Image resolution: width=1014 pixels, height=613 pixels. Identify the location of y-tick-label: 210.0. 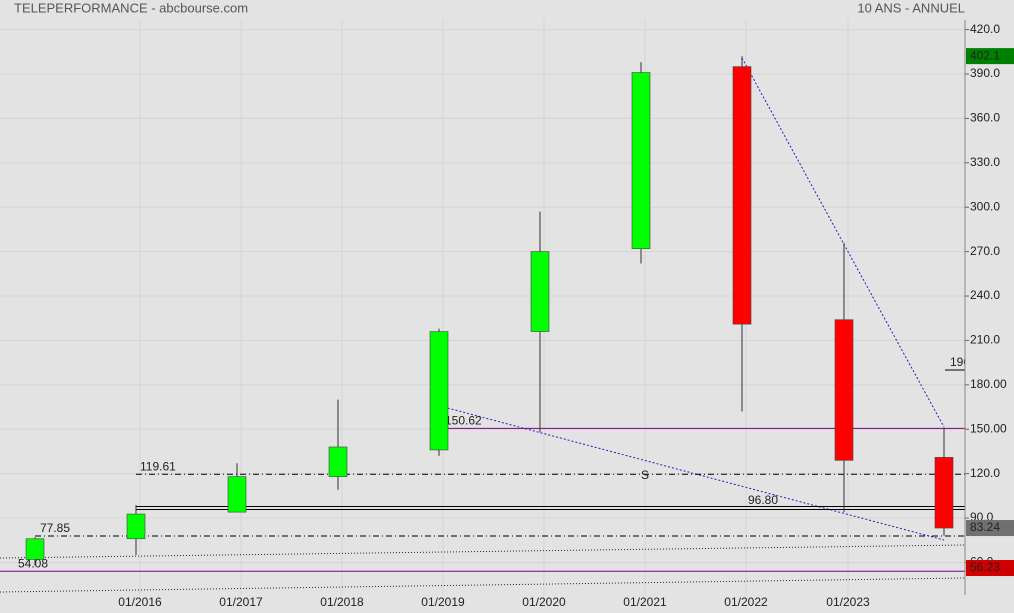
(985, 340).